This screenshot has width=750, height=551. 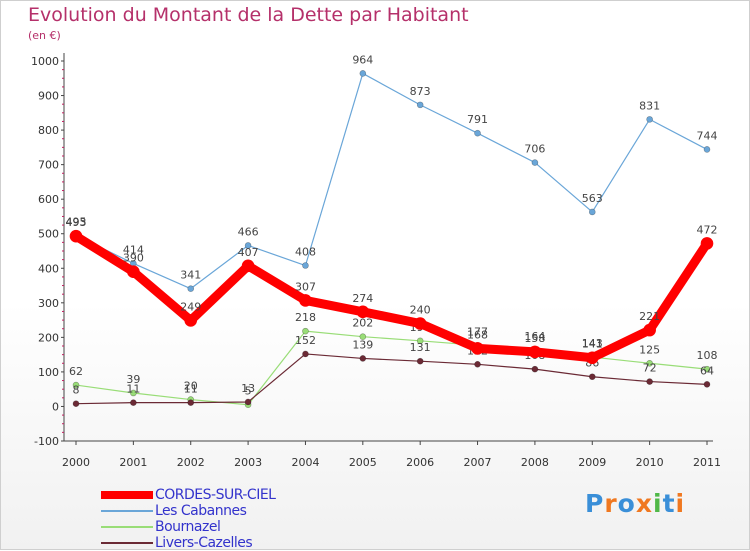 I want to click on data-label: 831, so click(x=649, y=105).